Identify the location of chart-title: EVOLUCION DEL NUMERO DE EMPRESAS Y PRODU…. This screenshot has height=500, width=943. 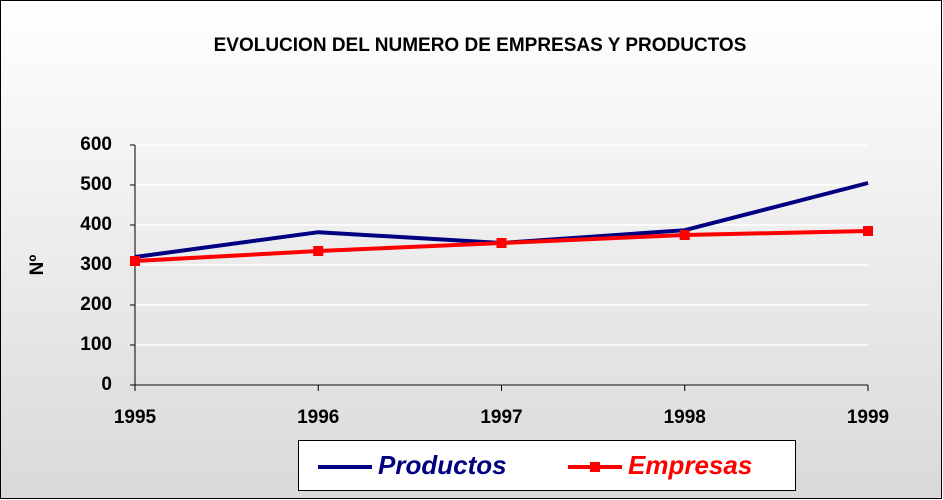
(480, 45).